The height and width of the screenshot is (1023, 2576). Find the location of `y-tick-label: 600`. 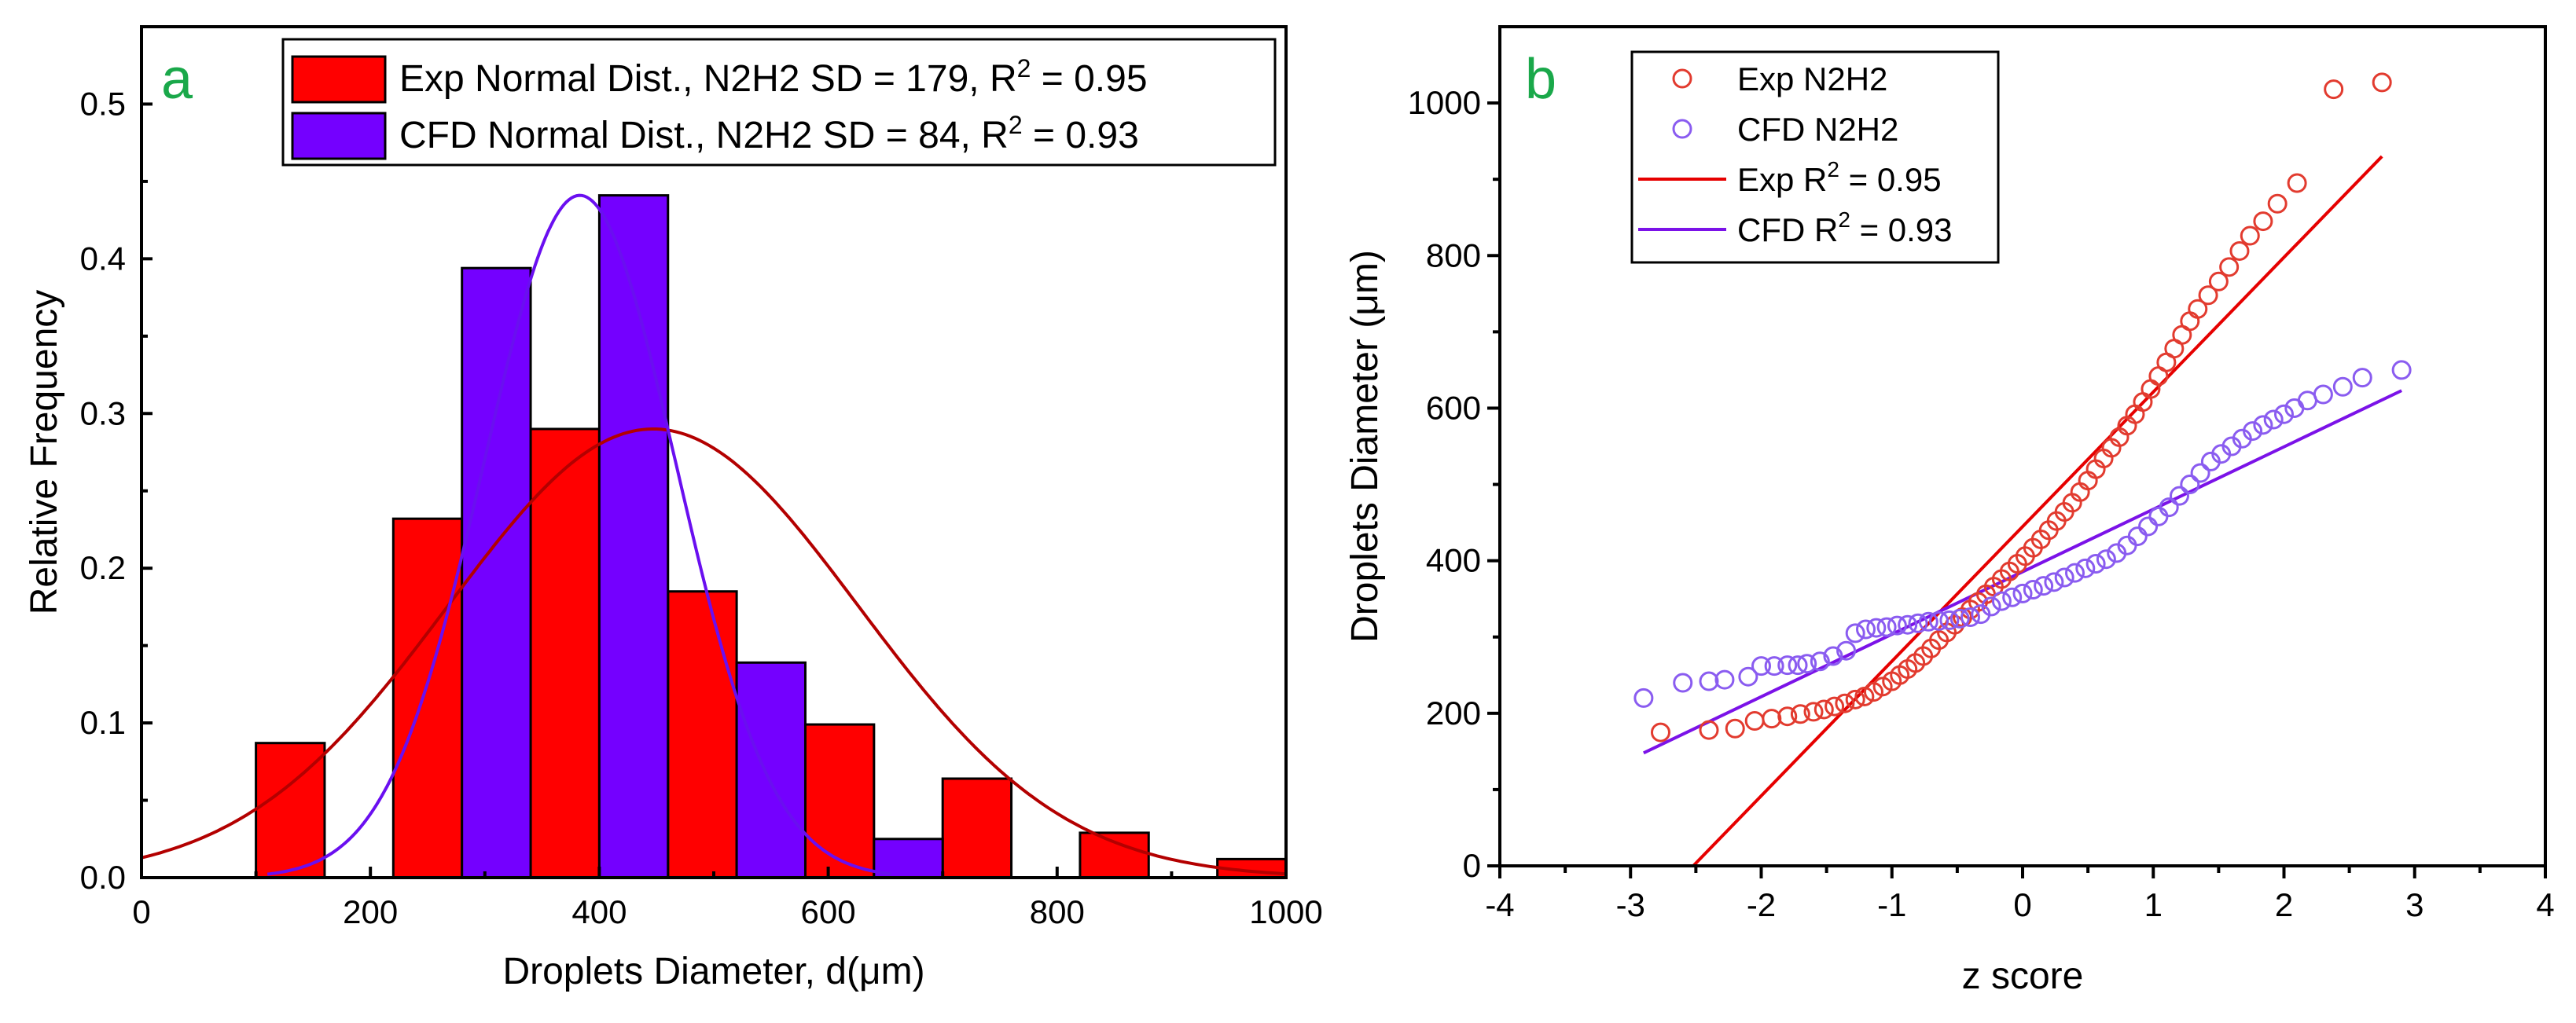

y-tick-label: 600 is located at coordinates (1453, 407).